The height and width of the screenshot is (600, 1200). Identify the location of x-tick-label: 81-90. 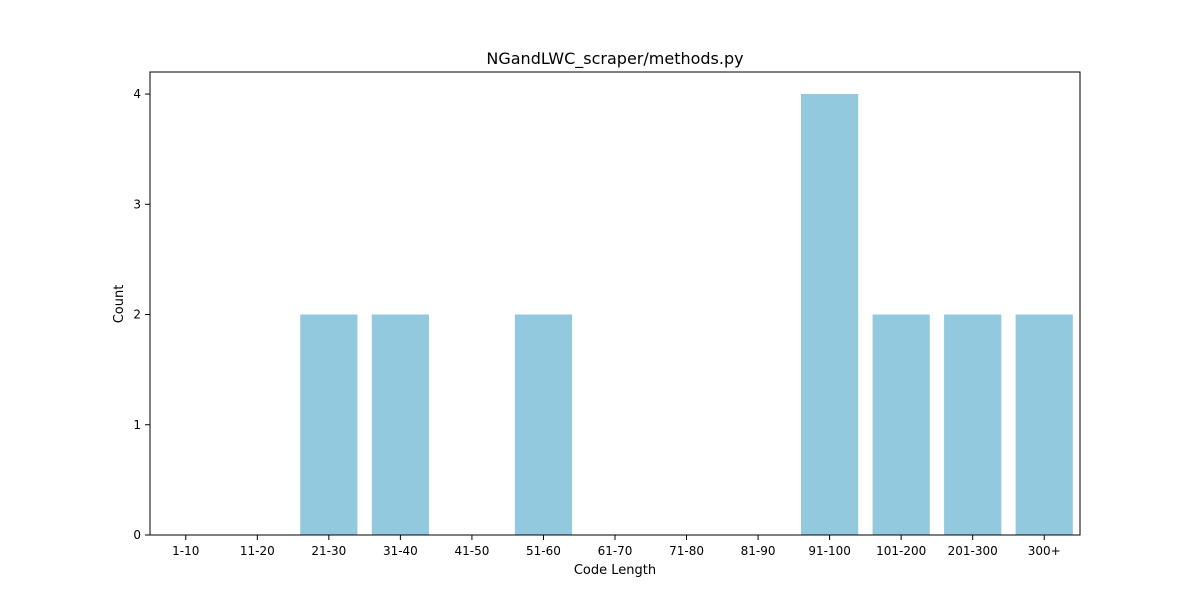
(758, 551).